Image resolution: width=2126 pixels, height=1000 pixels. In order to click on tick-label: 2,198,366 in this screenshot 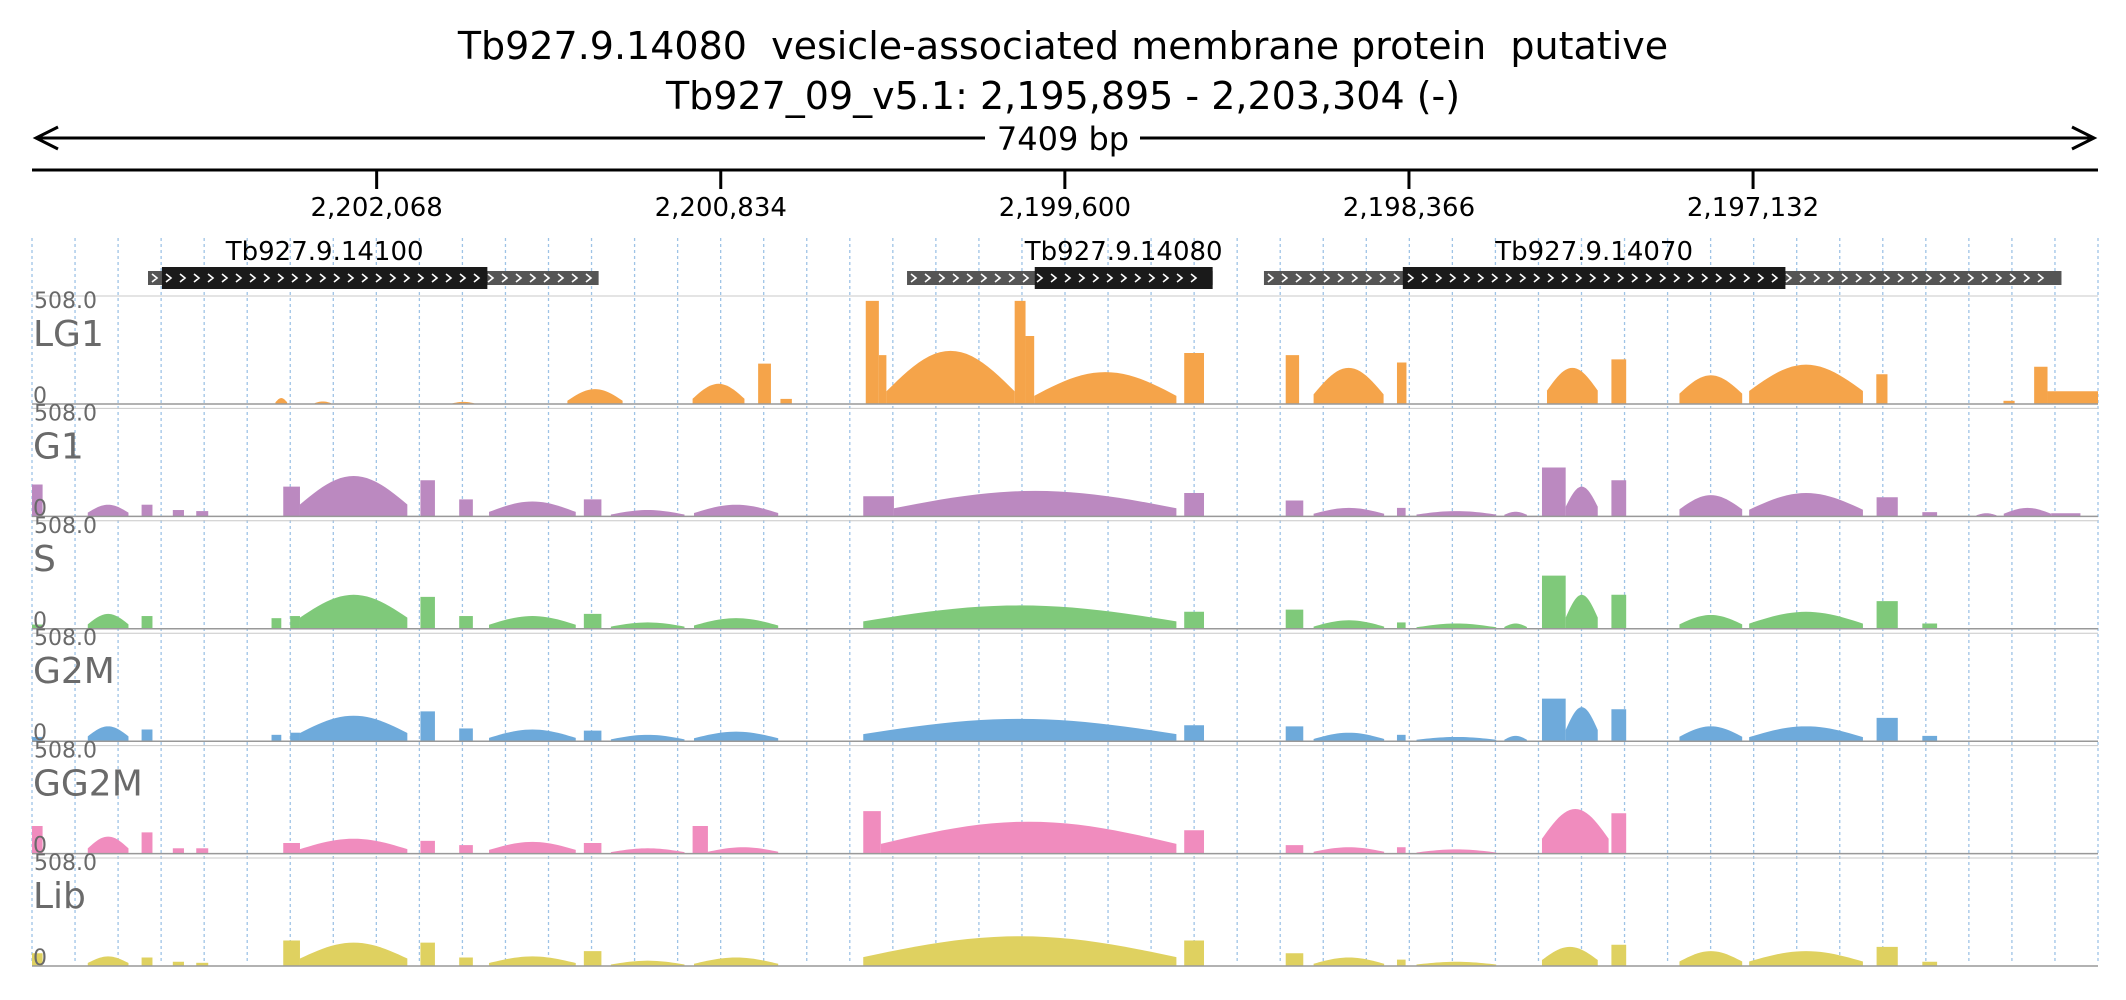, I will do `click(1409, 208)`.